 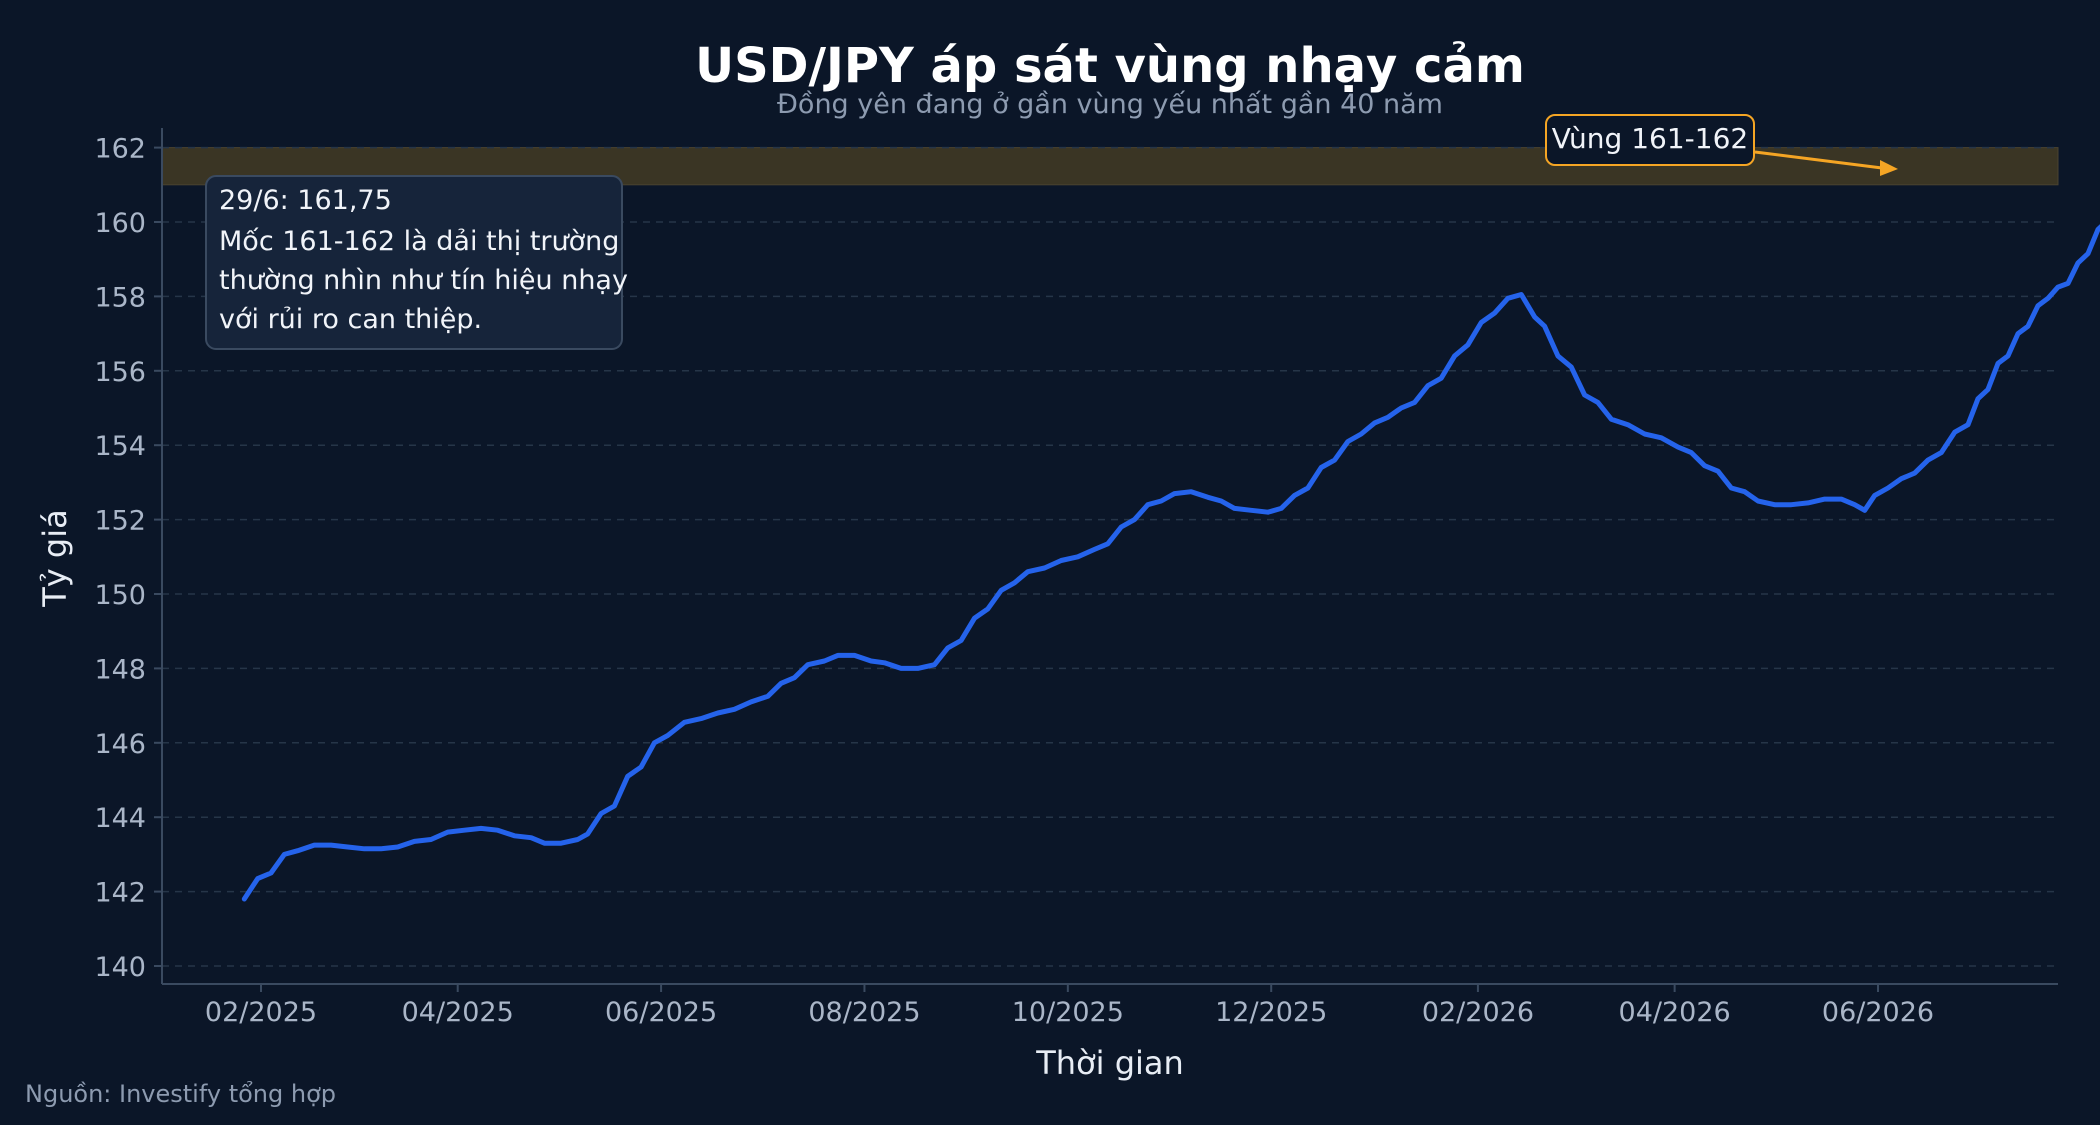 I want to click on x-tick-label: 10/2025, so click(x=1068, y=1012).